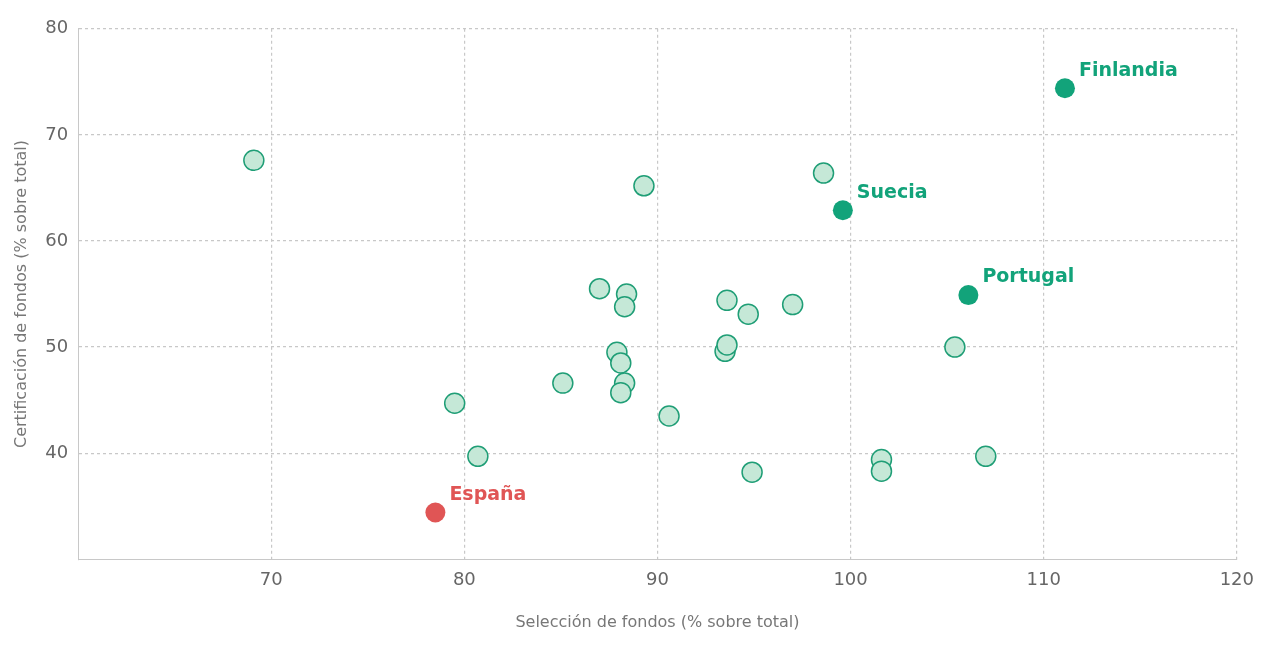 This screenshot has height=647, width=1274. Describe the element at coordinates (1236, 578) in the screenshot. I see `x-tick-label: 120` at that location.